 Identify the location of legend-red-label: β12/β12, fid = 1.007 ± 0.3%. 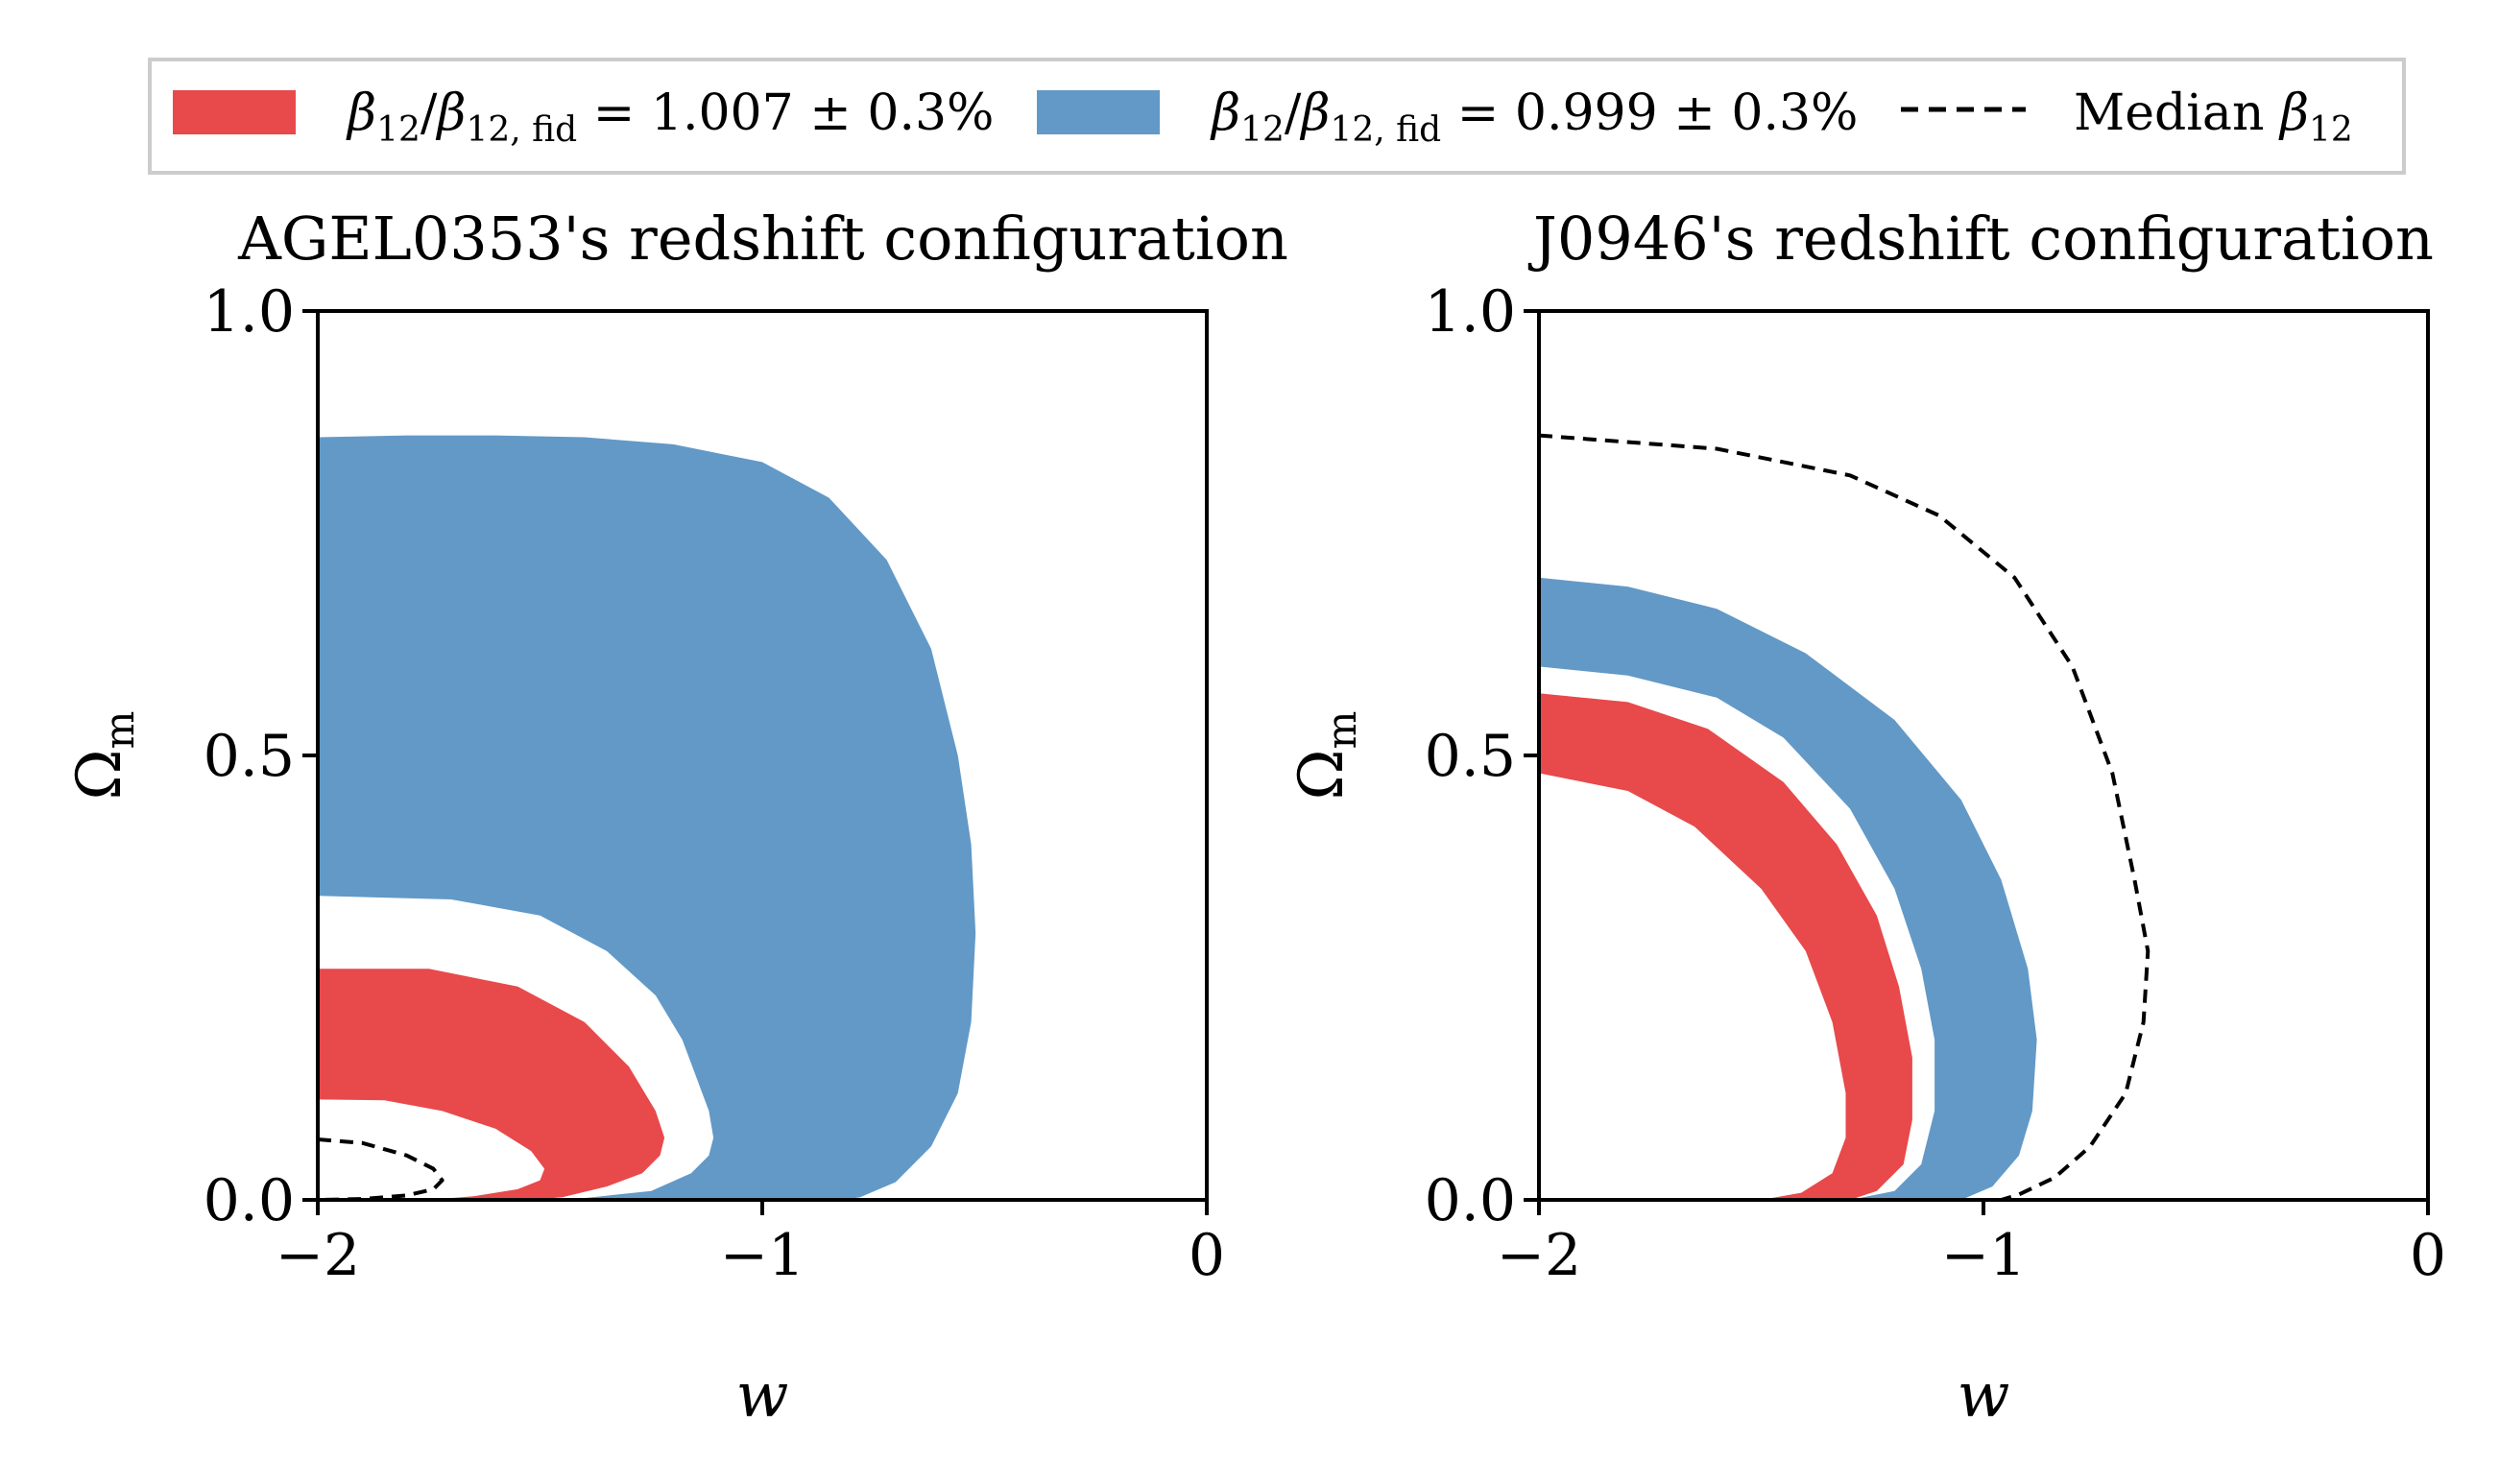
(670, 117).